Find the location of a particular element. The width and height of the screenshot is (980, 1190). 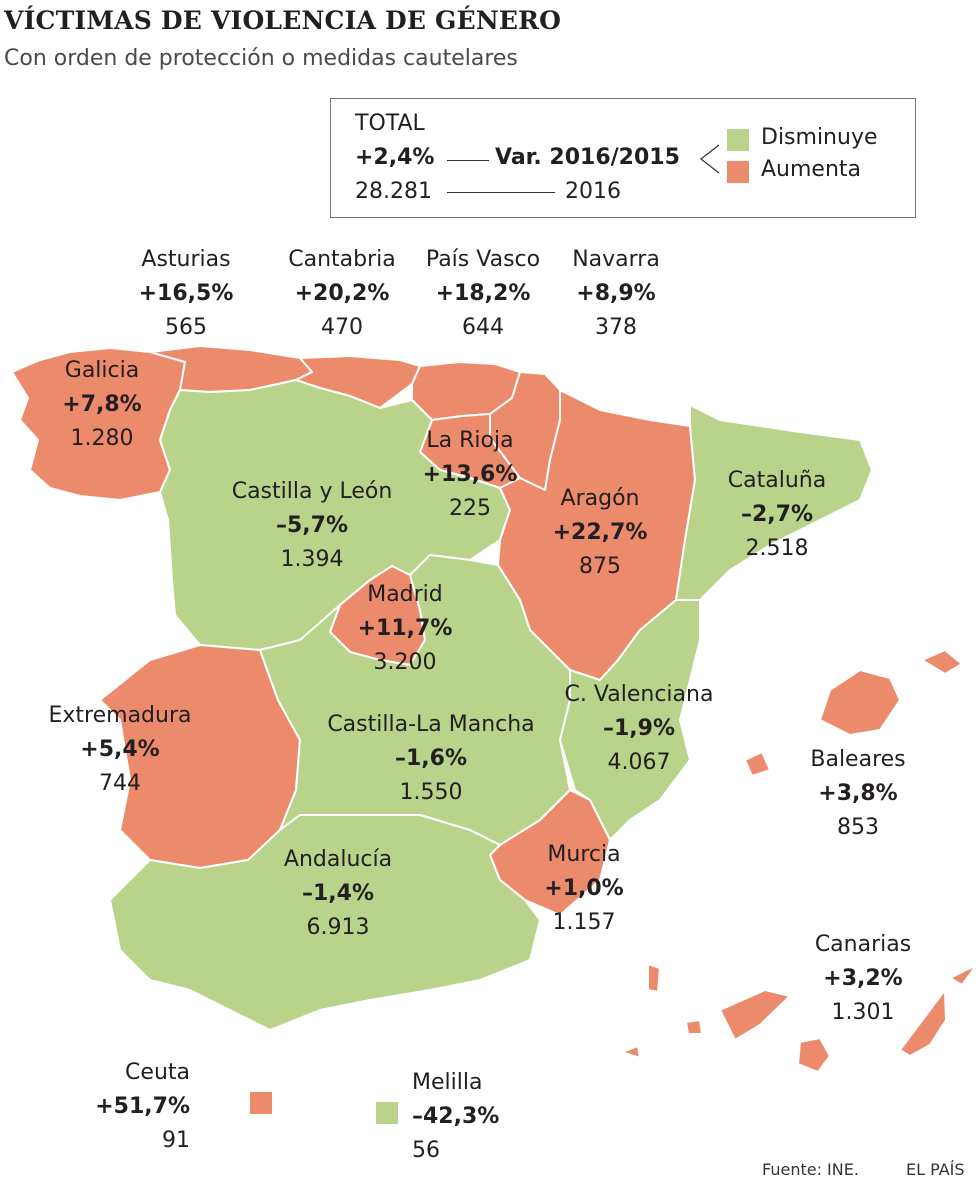

region-change: +13,6% is located at coordinates (470, 474).